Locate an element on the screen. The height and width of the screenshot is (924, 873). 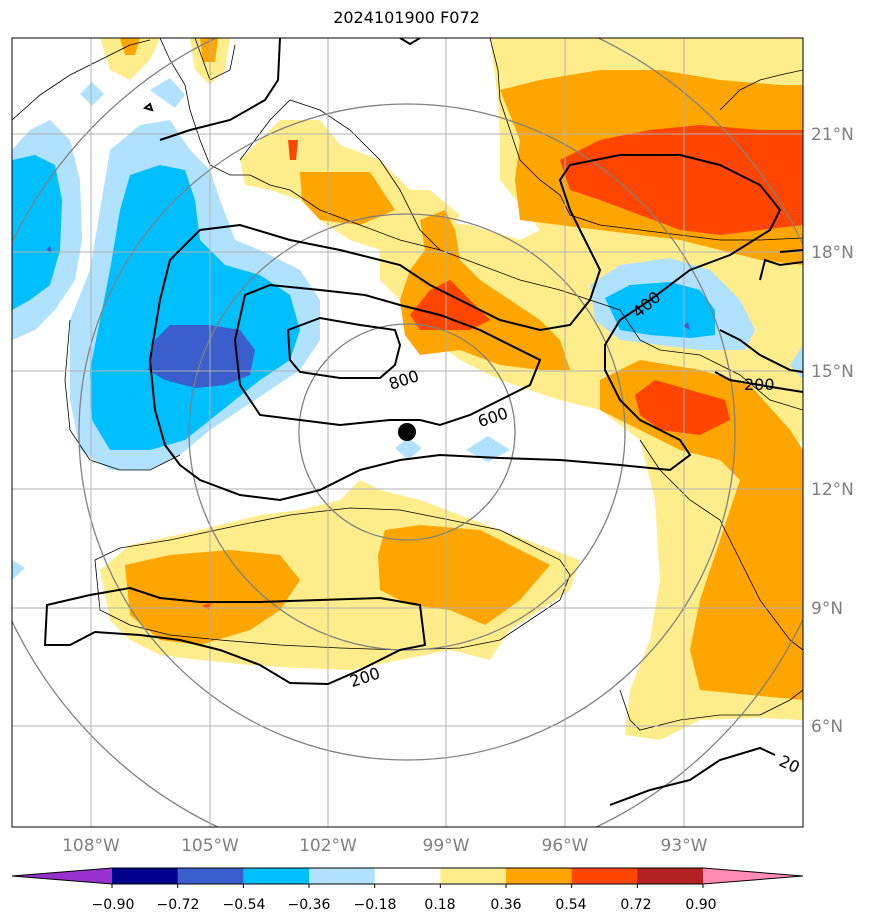
negative-anomaly-mid-central is located at coordinates (195, 307).